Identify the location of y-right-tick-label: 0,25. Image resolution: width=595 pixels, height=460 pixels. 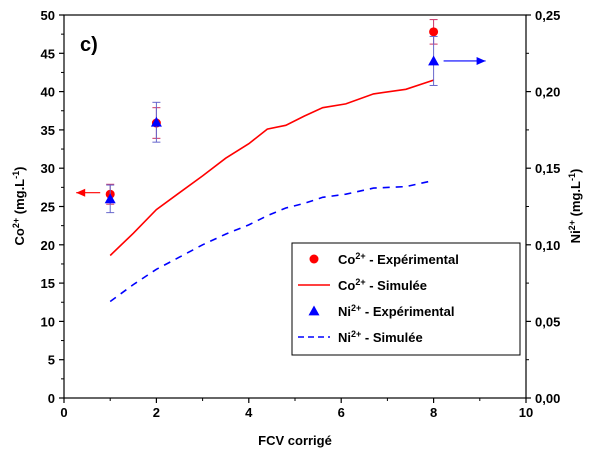
(547, 15).